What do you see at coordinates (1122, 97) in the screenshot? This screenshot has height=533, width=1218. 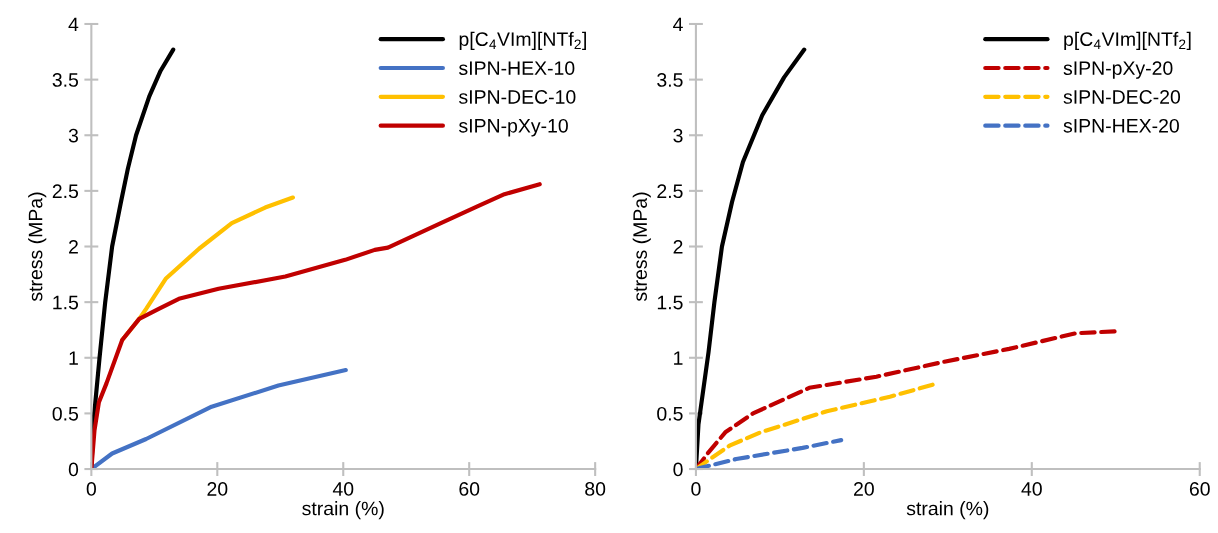 I see `legend-label: sIPN-DEC-20` at bounding box center [1122, 97].